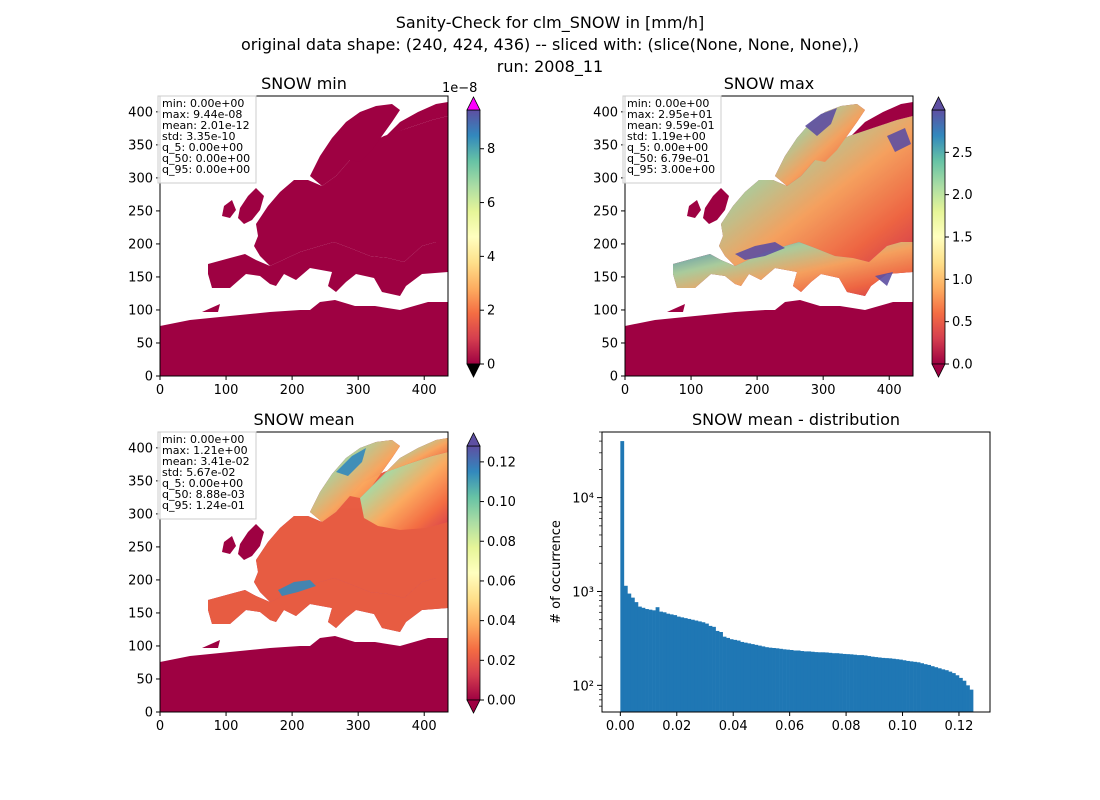 The image size is (1100, 800). What do you see at coordinates (583, 592) in the screenshot?
I see `y-tick-label: 10³` at bounding box center [583, 592].